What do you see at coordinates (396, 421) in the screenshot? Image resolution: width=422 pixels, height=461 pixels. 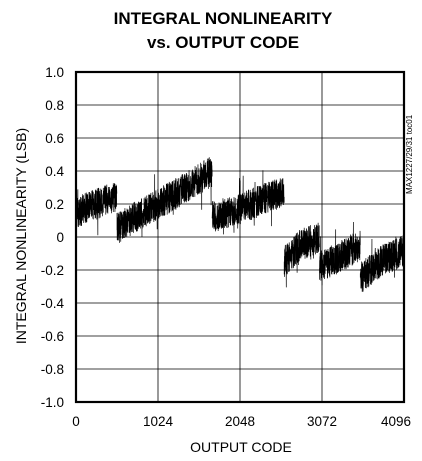 I see `x-tick-label: 4096` at bounding box center [396, 421].